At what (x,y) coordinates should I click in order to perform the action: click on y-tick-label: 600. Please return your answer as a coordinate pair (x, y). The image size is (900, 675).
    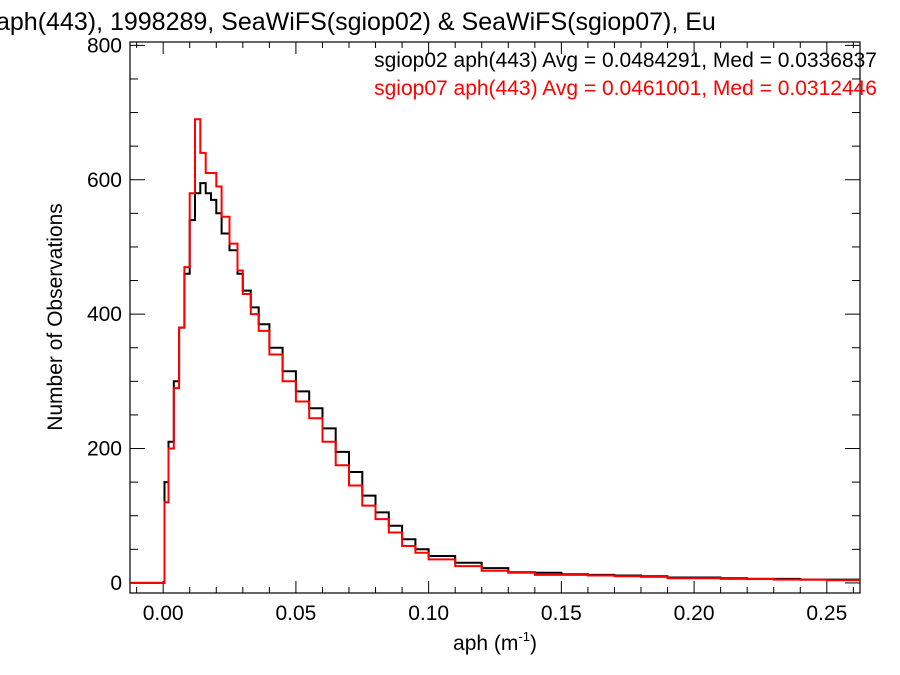
    Looking at the image, I should click on (104, 180).